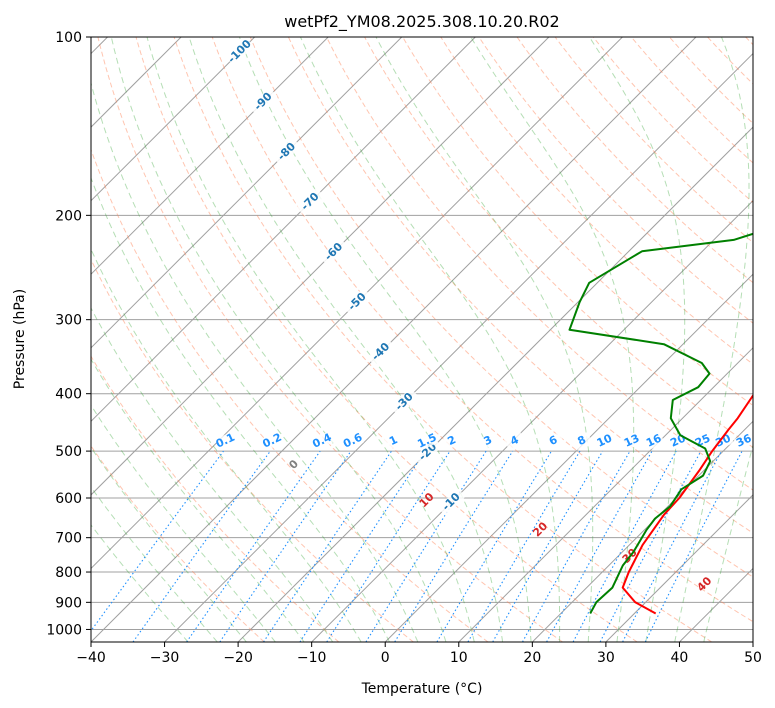 Image resolution: width=775 pixels, height=708 pixels. Describe the element at coordinates (68, 395) in the screenshot. I see `y-tick-label: 400` at that location.